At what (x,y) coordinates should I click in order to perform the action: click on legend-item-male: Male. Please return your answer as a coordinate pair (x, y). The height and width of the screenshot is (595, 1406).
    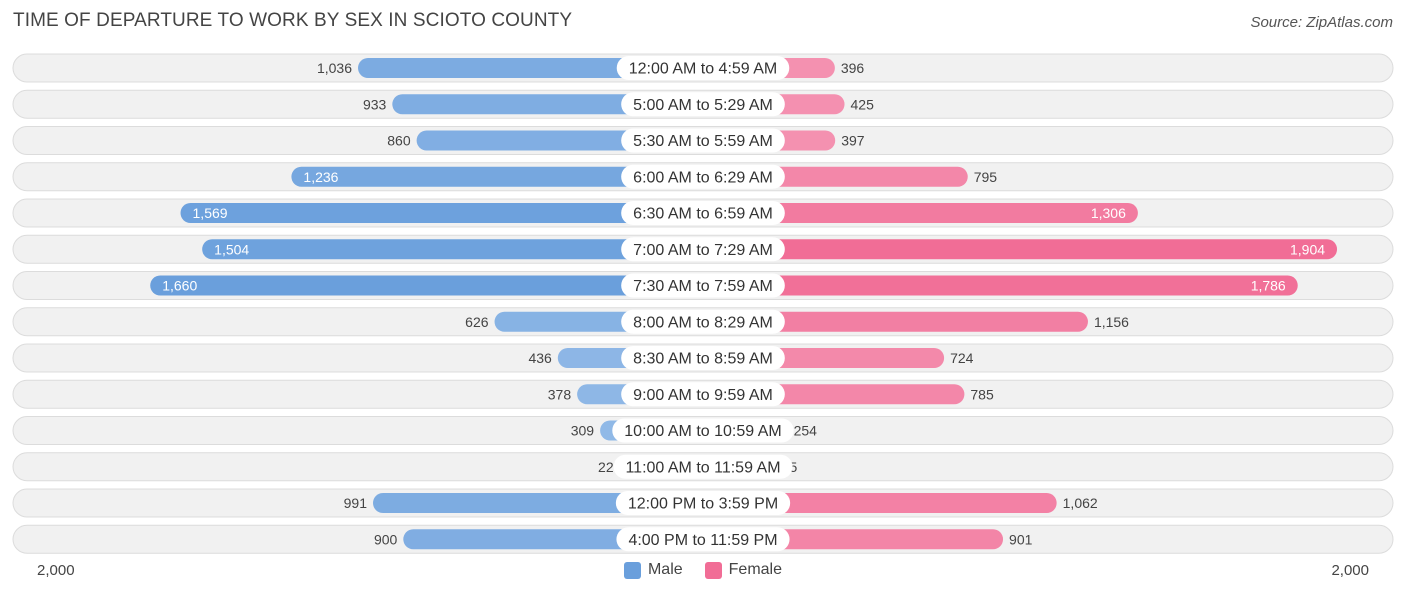
    Looking at the image, I should click on (653, 570).